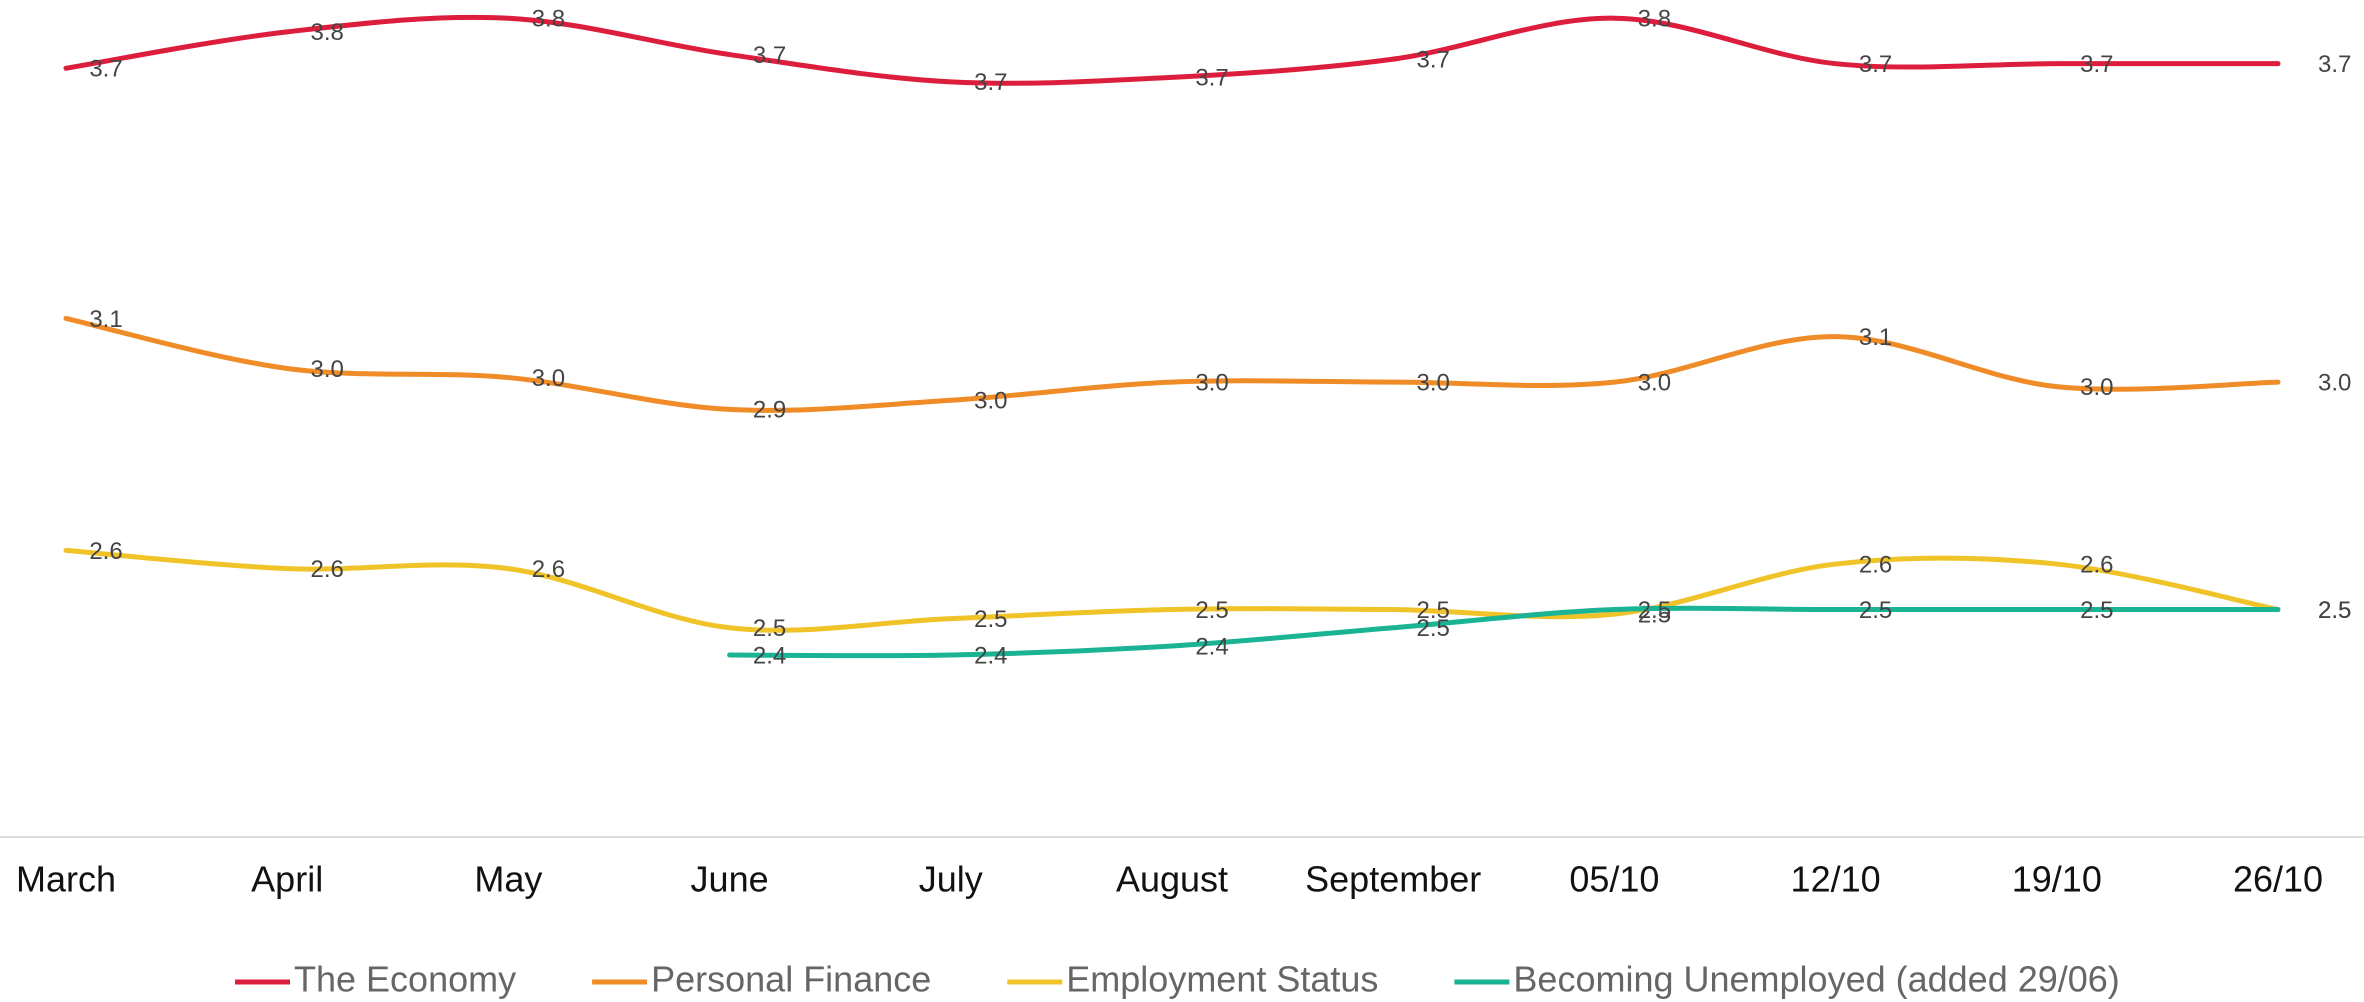 This screenshot has height=1002, width=2364. What do you see at coordinates (769, 410) in the screenshot?
I see `data-label: 2.9` at bounding box center [769, 410].